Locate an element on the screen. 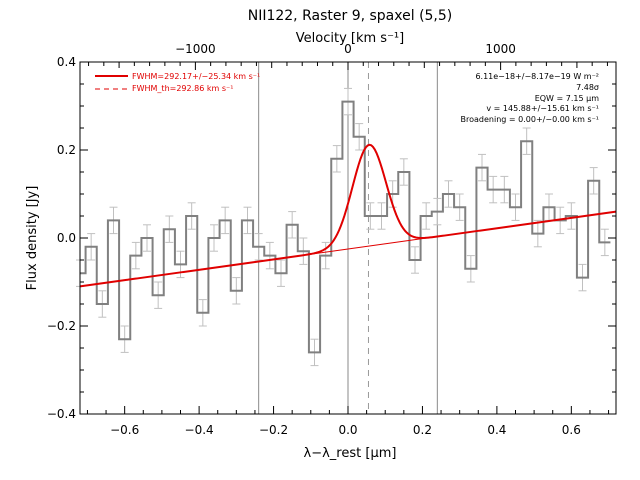  top-tick-label: 1000 is located at coordinates (500, 49).